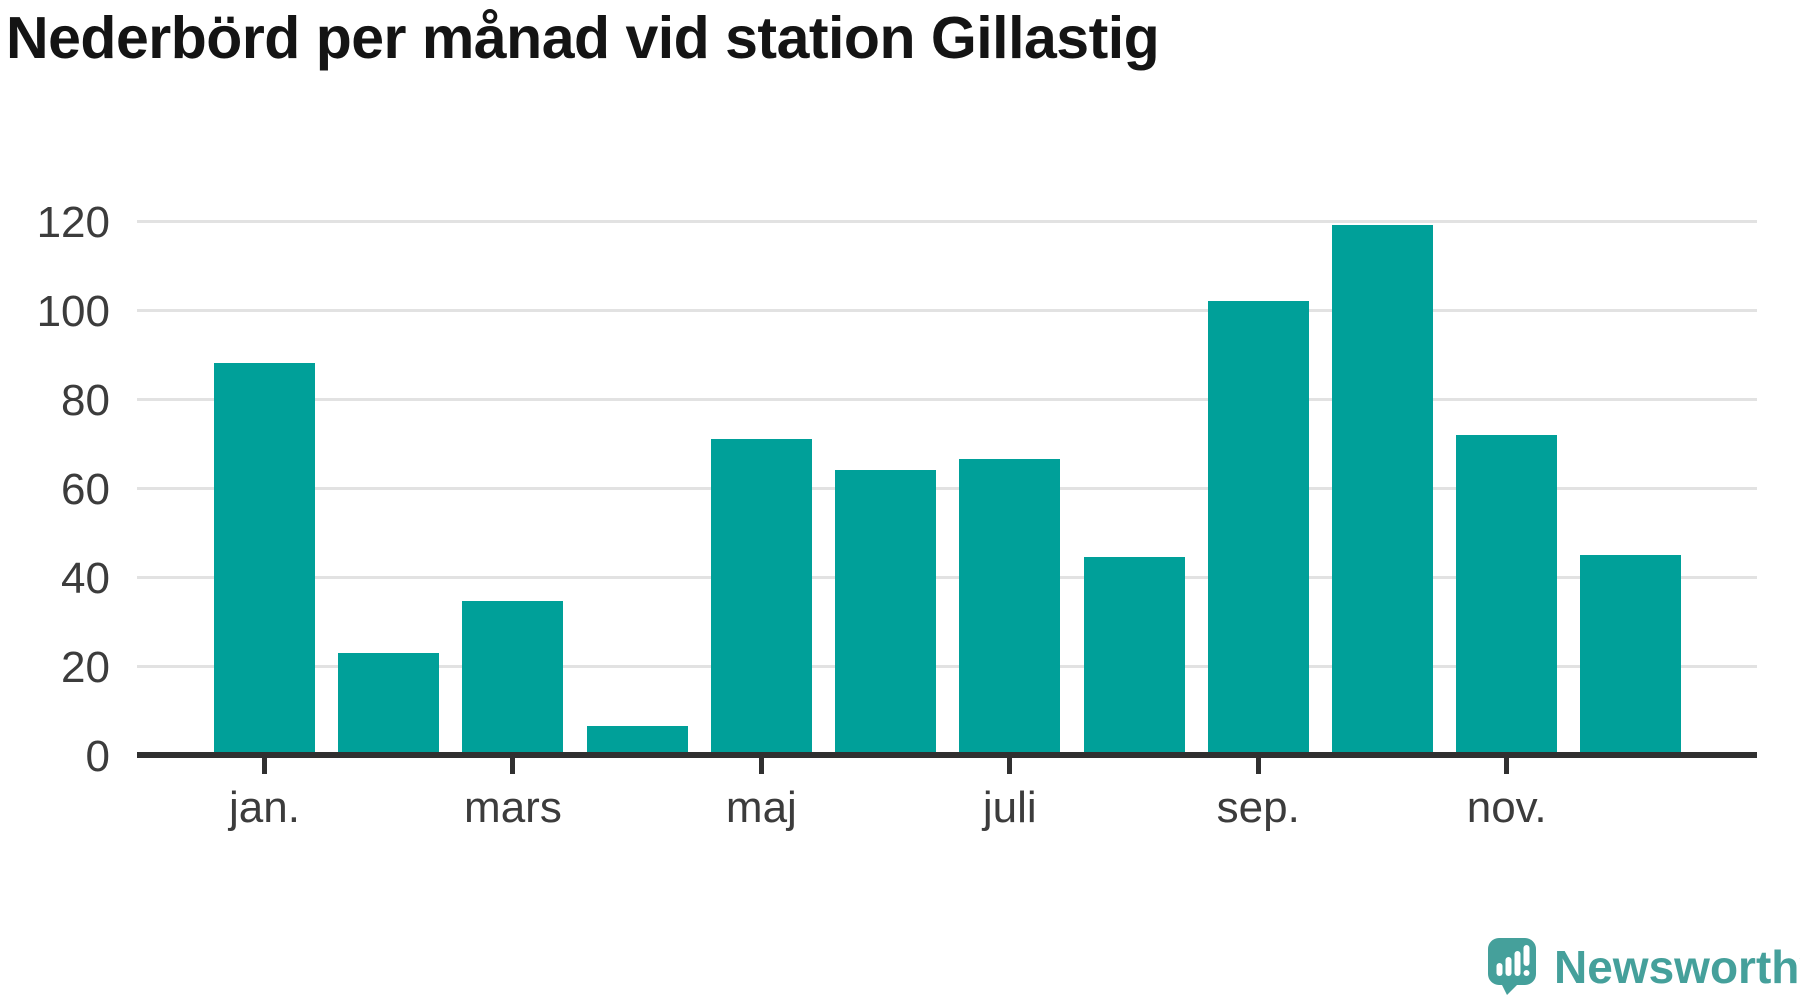 The height and width of the screenshot is (1000, 1800). Describe the element at coordinates (264, 766) in the screenshot. I see `x-axis-tick-jan.` at that location.